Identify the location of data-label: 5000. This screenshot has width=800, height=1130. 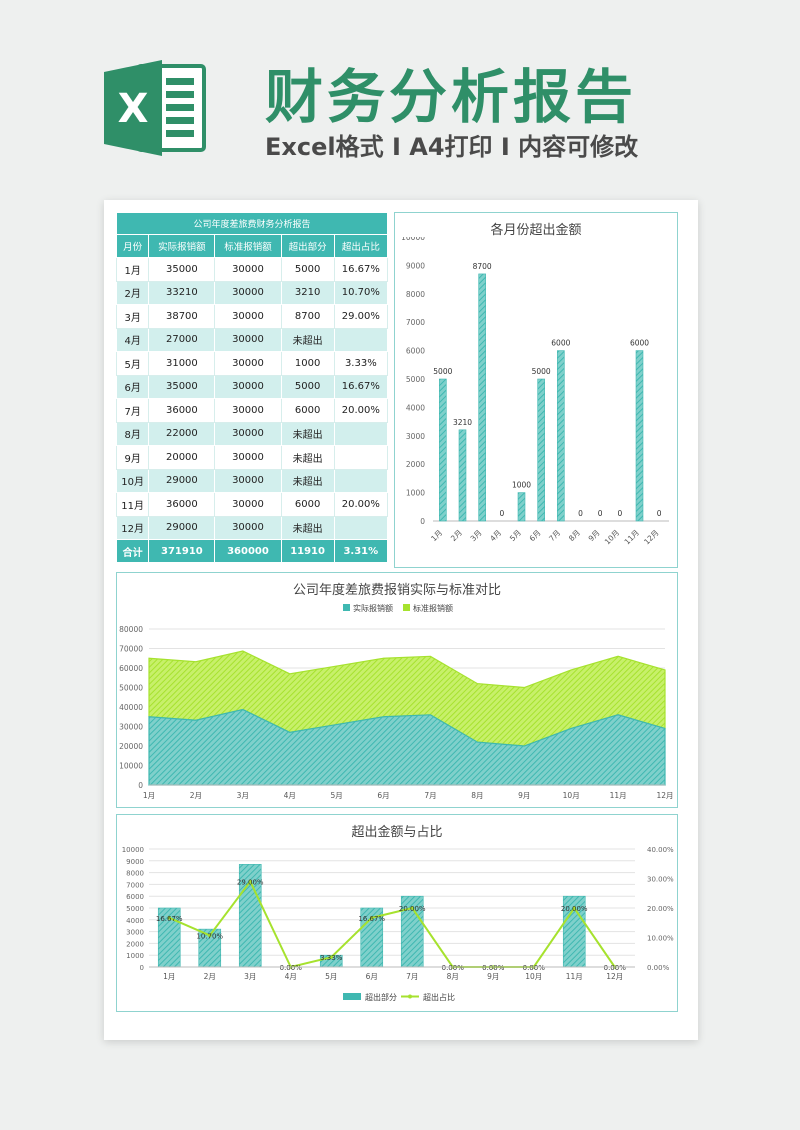
(442, 371).